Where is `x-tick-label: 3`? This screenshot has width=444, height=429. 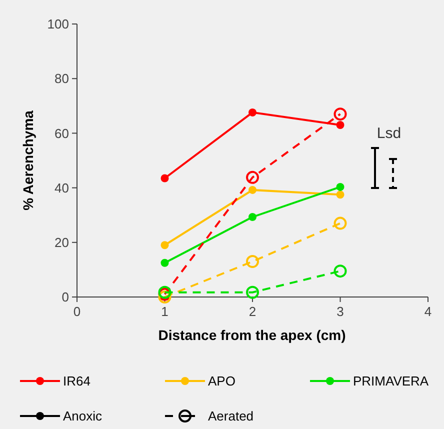 x-tick-label: 3 is located at coordinates (340, 311).